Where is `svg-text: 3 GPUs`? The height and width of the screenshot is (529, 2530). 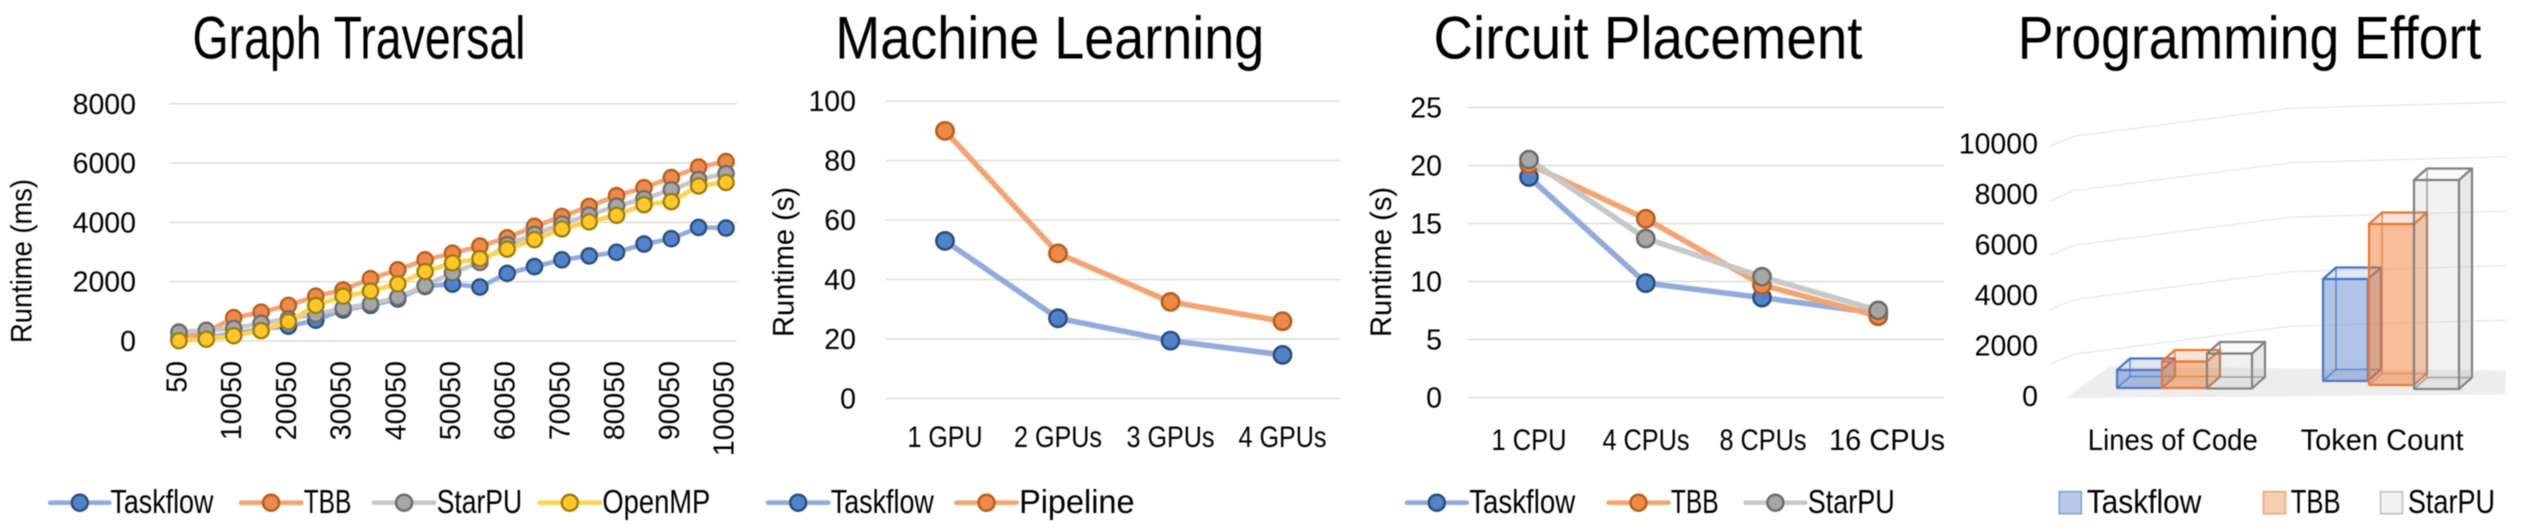
svg-text: 3 GPUs is located at coordinates (1171, 437).